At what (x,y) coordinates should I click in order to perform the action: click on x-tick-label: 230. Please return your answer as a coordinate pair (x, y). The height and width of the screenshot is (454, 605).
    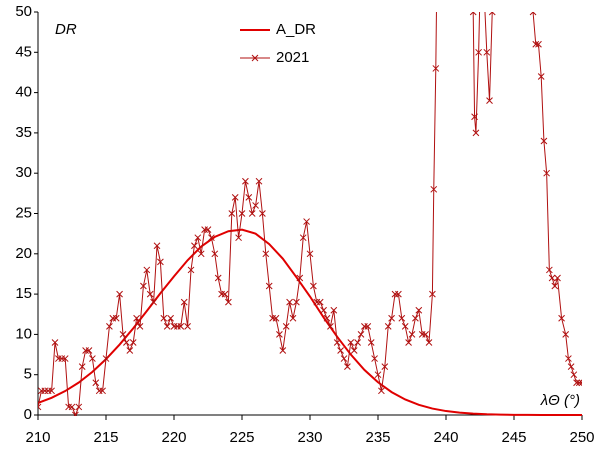
    Looking at the image, I should click on (309, 437).